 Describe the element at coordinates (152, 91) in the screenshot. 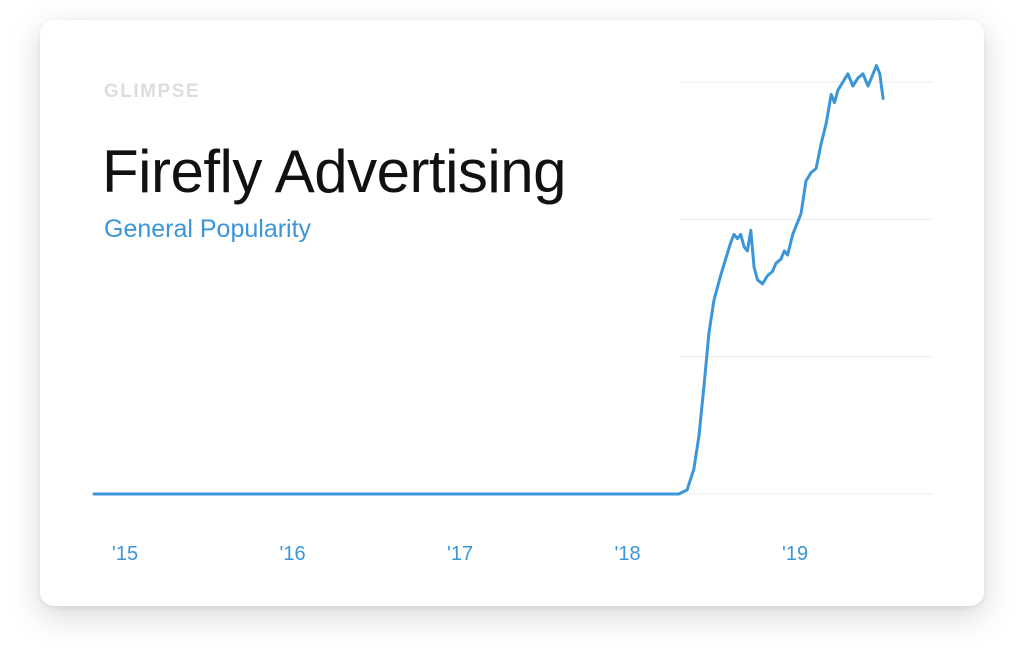

I see `glimpse-logo: GLIMPSE` at that location.